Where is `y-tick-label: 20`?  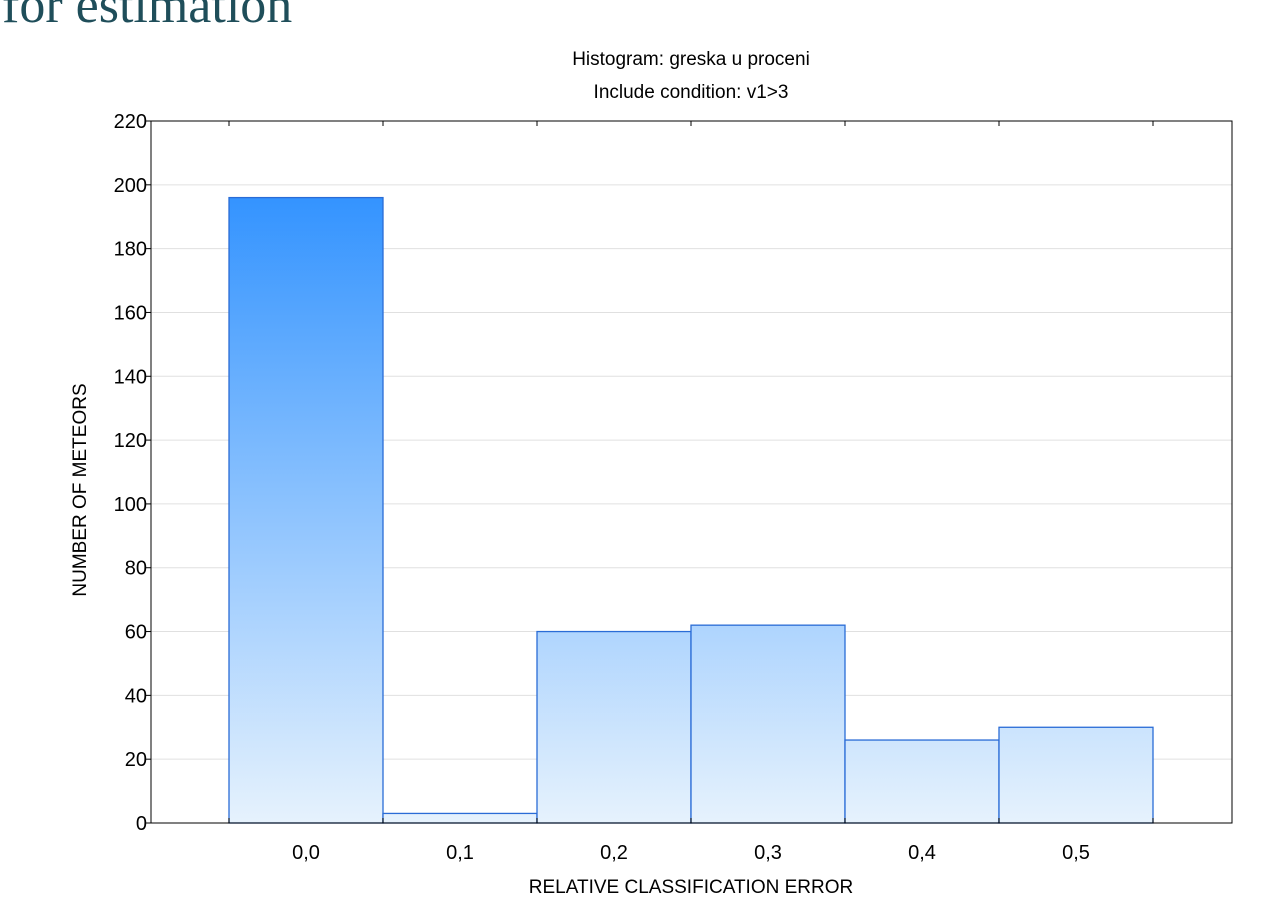 y-tick-label: 20 is located at coordinates (136, 760).